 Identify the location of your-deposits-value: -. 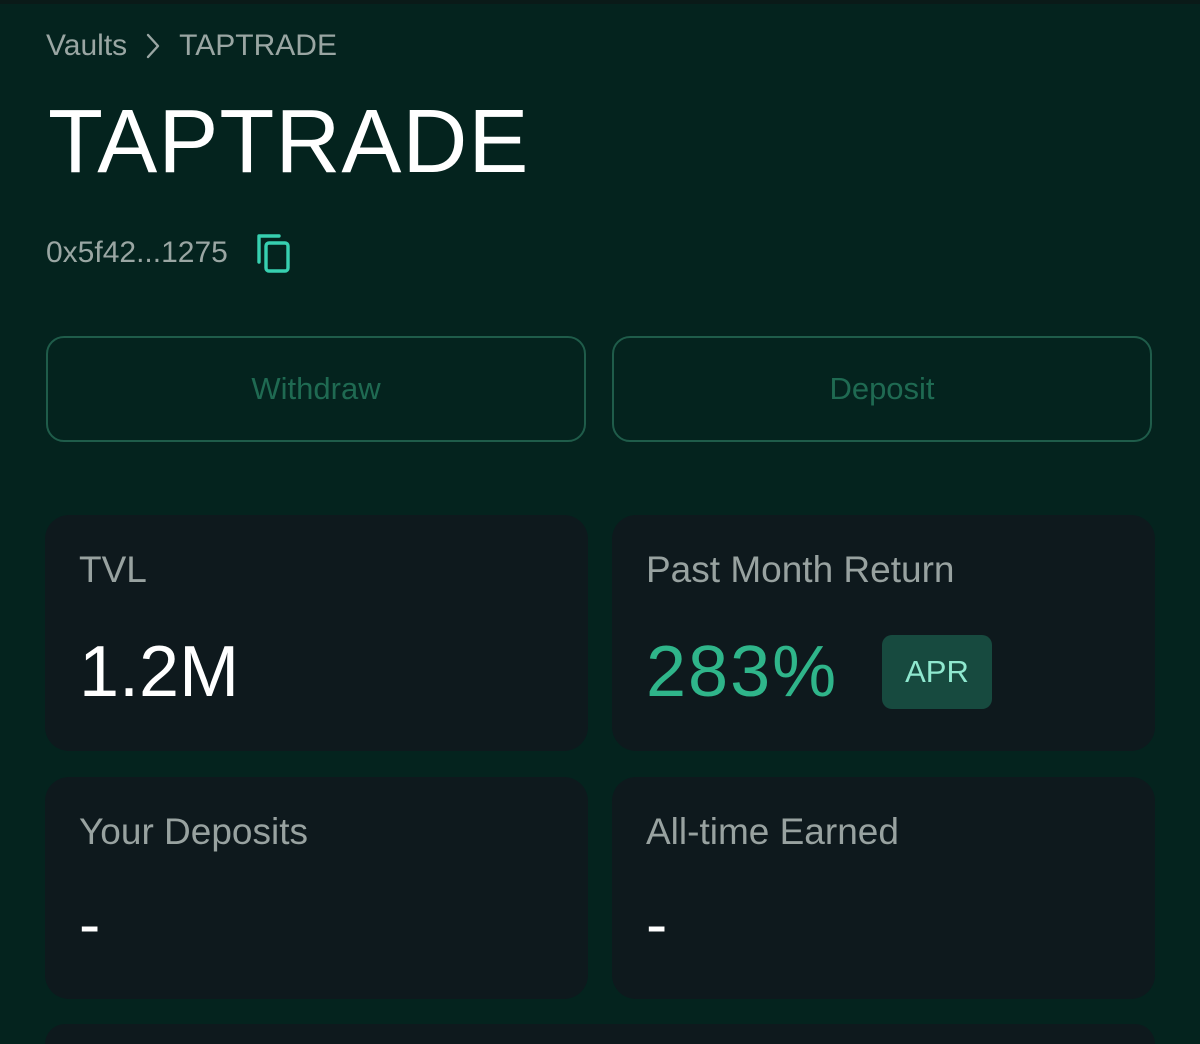
(90, 924).